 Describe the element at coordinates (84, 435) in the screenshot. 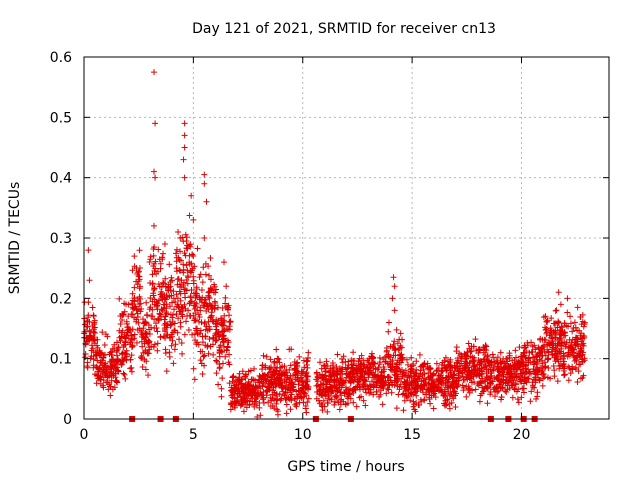

I see `x-tick-label: 0` at that location.